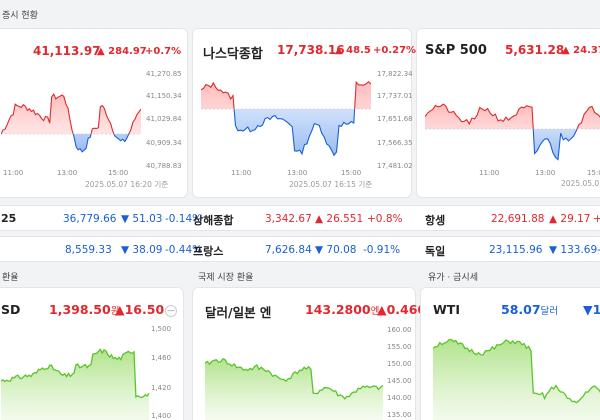  Describe the element at coordinates (516, 250) in the screenshot. I see `row-value: 23,115.96` at that location.